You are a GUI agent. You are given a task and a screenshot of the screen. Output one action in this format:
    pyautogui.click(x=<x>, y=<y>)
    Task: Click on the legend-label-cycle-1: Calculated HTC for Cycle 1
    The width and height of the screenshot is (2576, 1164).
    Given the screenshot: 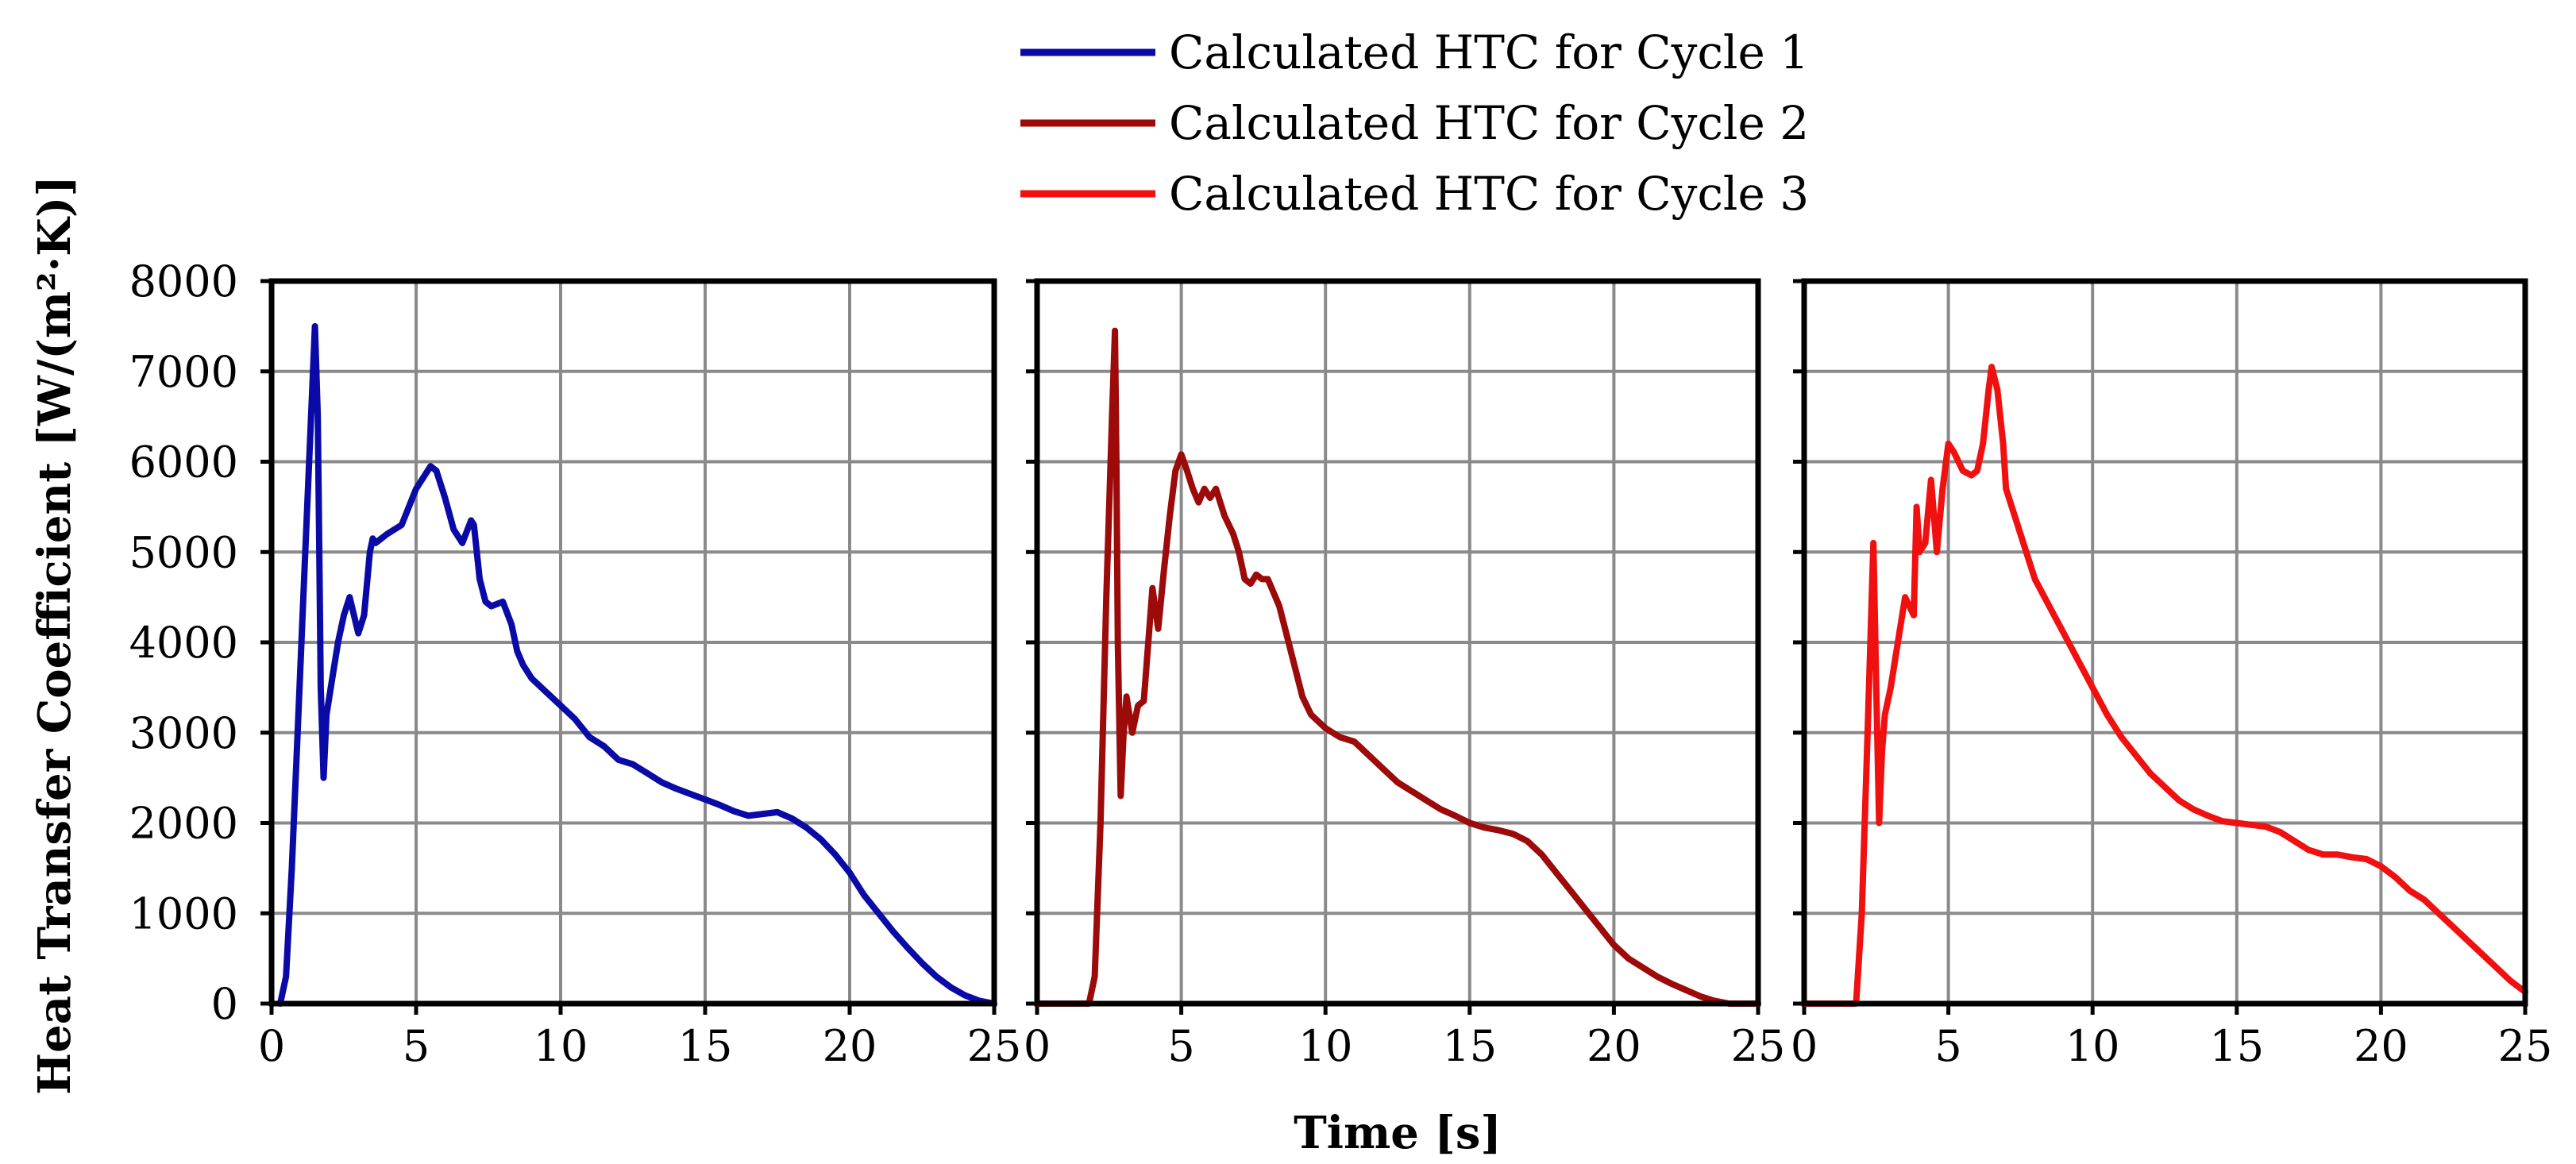 What is the action you would take?
    pyautogui.click(x=1489, y=52)
    